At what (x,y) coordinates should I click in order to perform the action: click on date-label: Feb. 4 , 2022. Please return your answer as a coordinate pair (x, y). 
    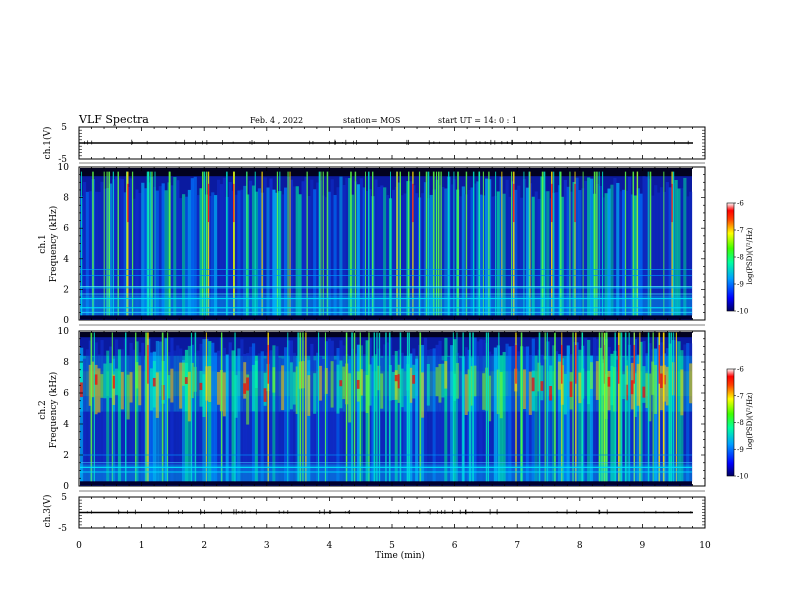
    Looking at the image, I should click on (276, 120).